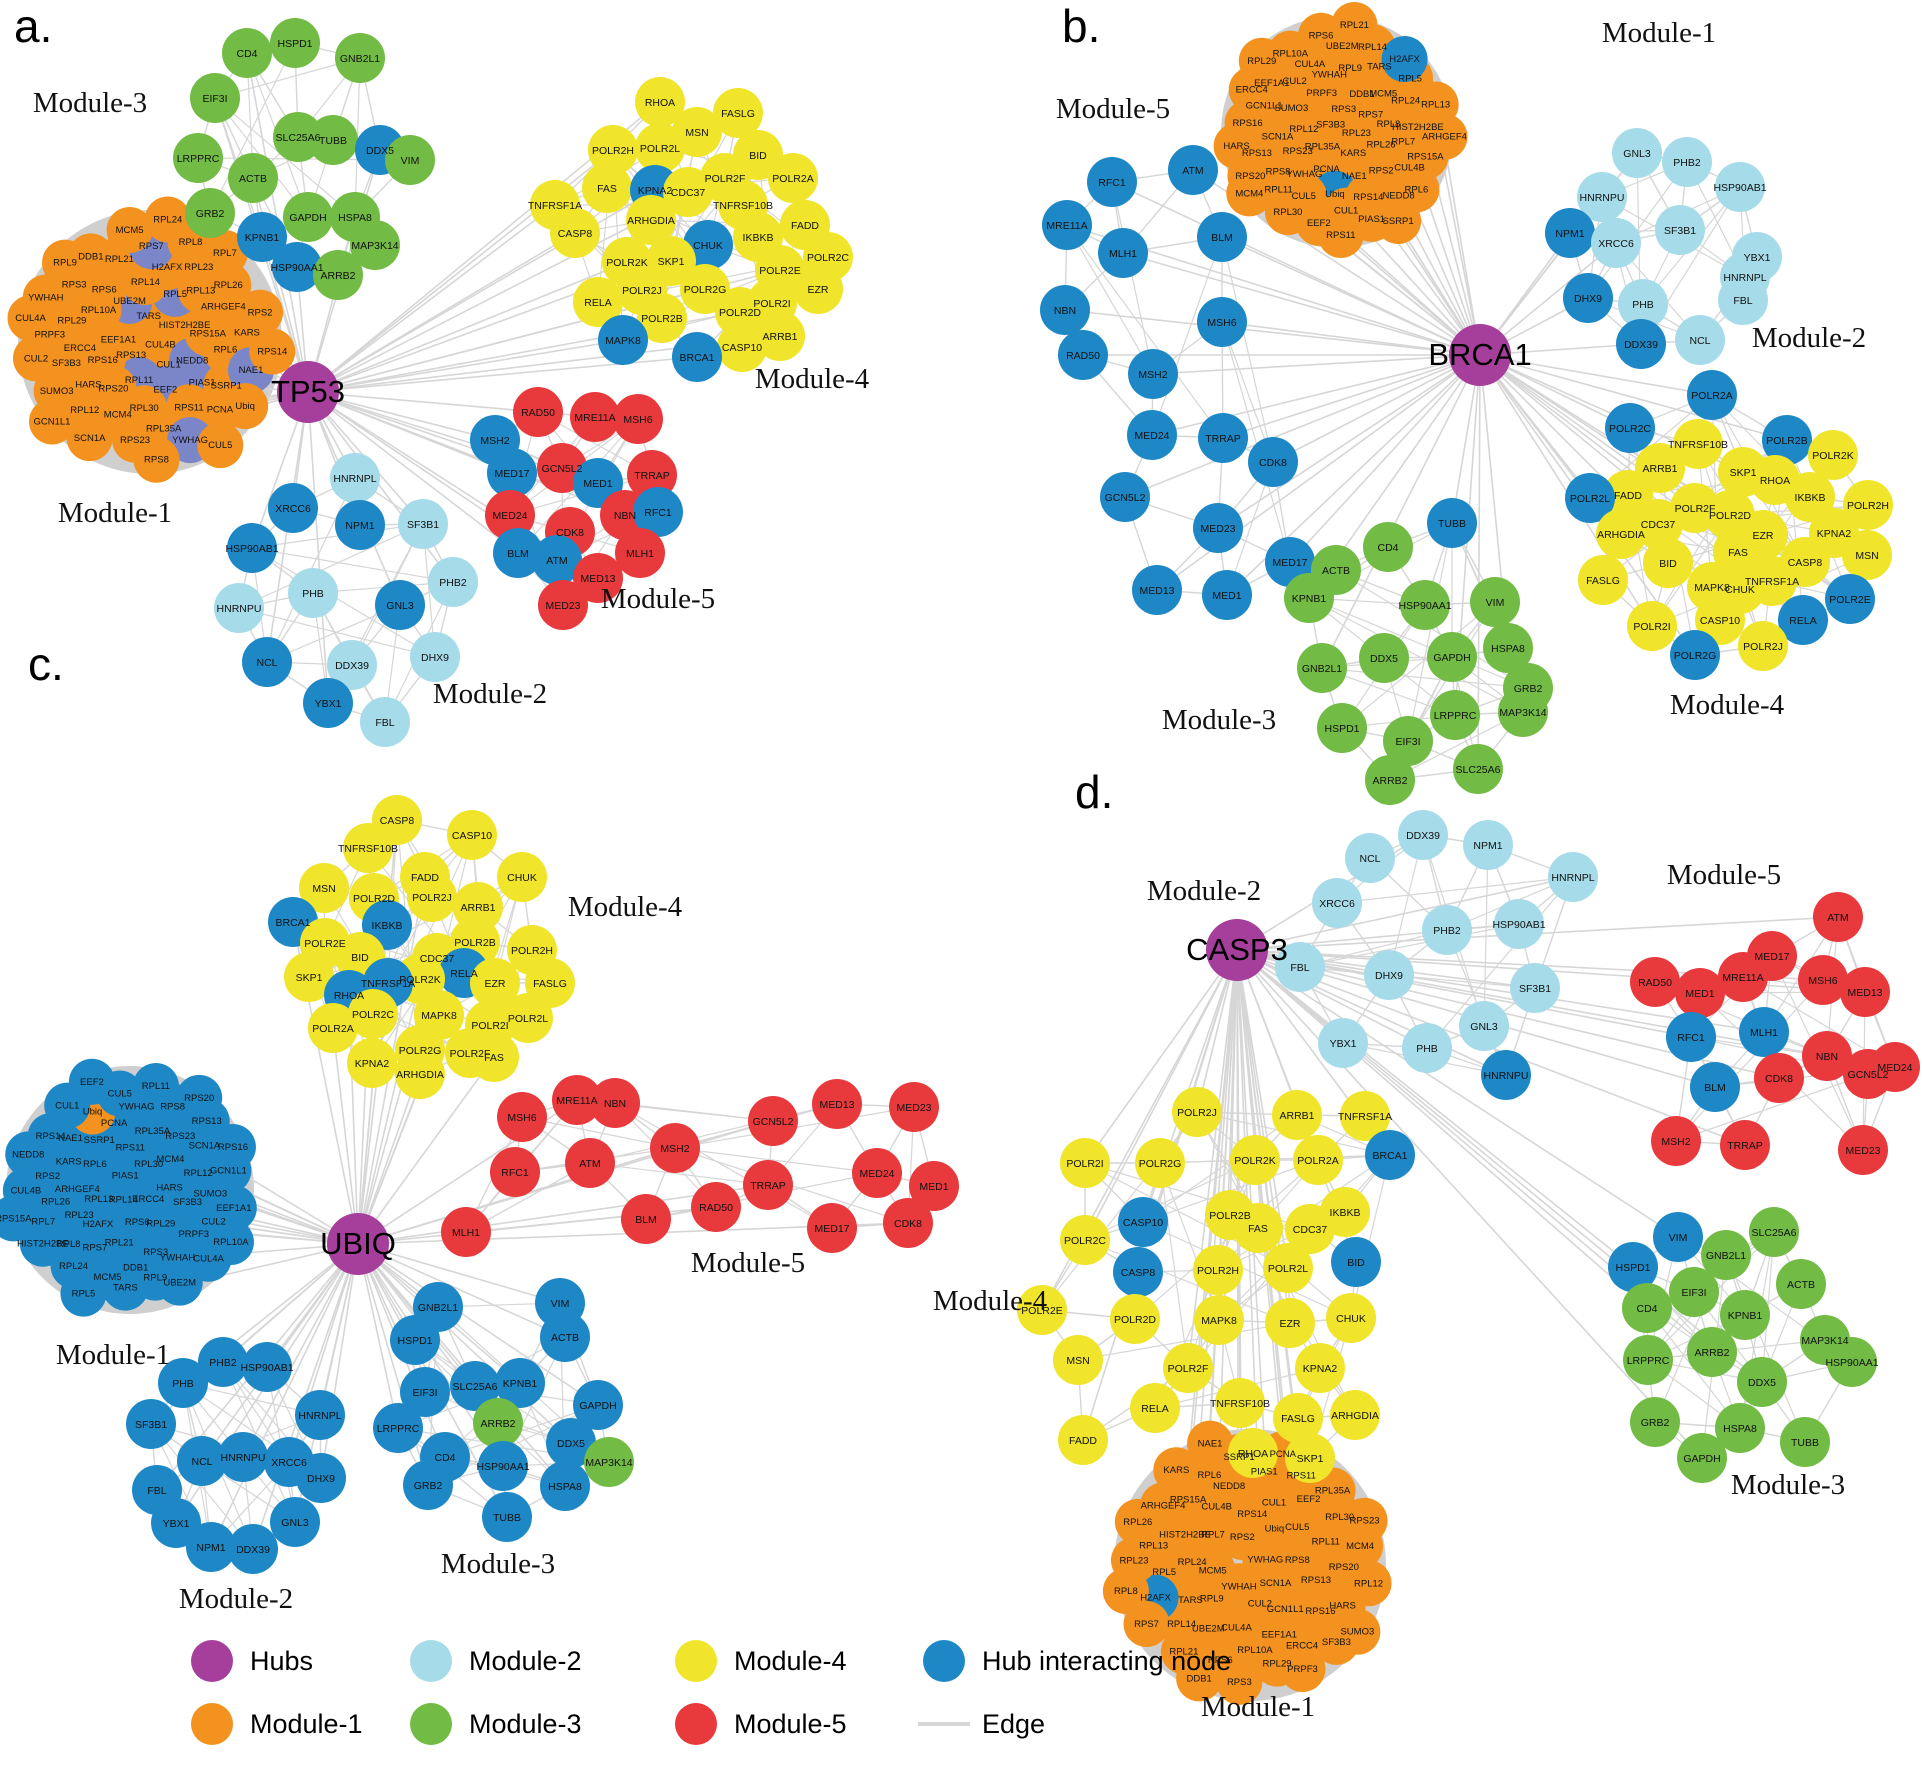 The width and height of the screenshot is (1923, 1775). What do you see at coordinates (1407, 742) in the screenshot?
I see `node-label: EIF3I` at bounding box center [1407, 742].